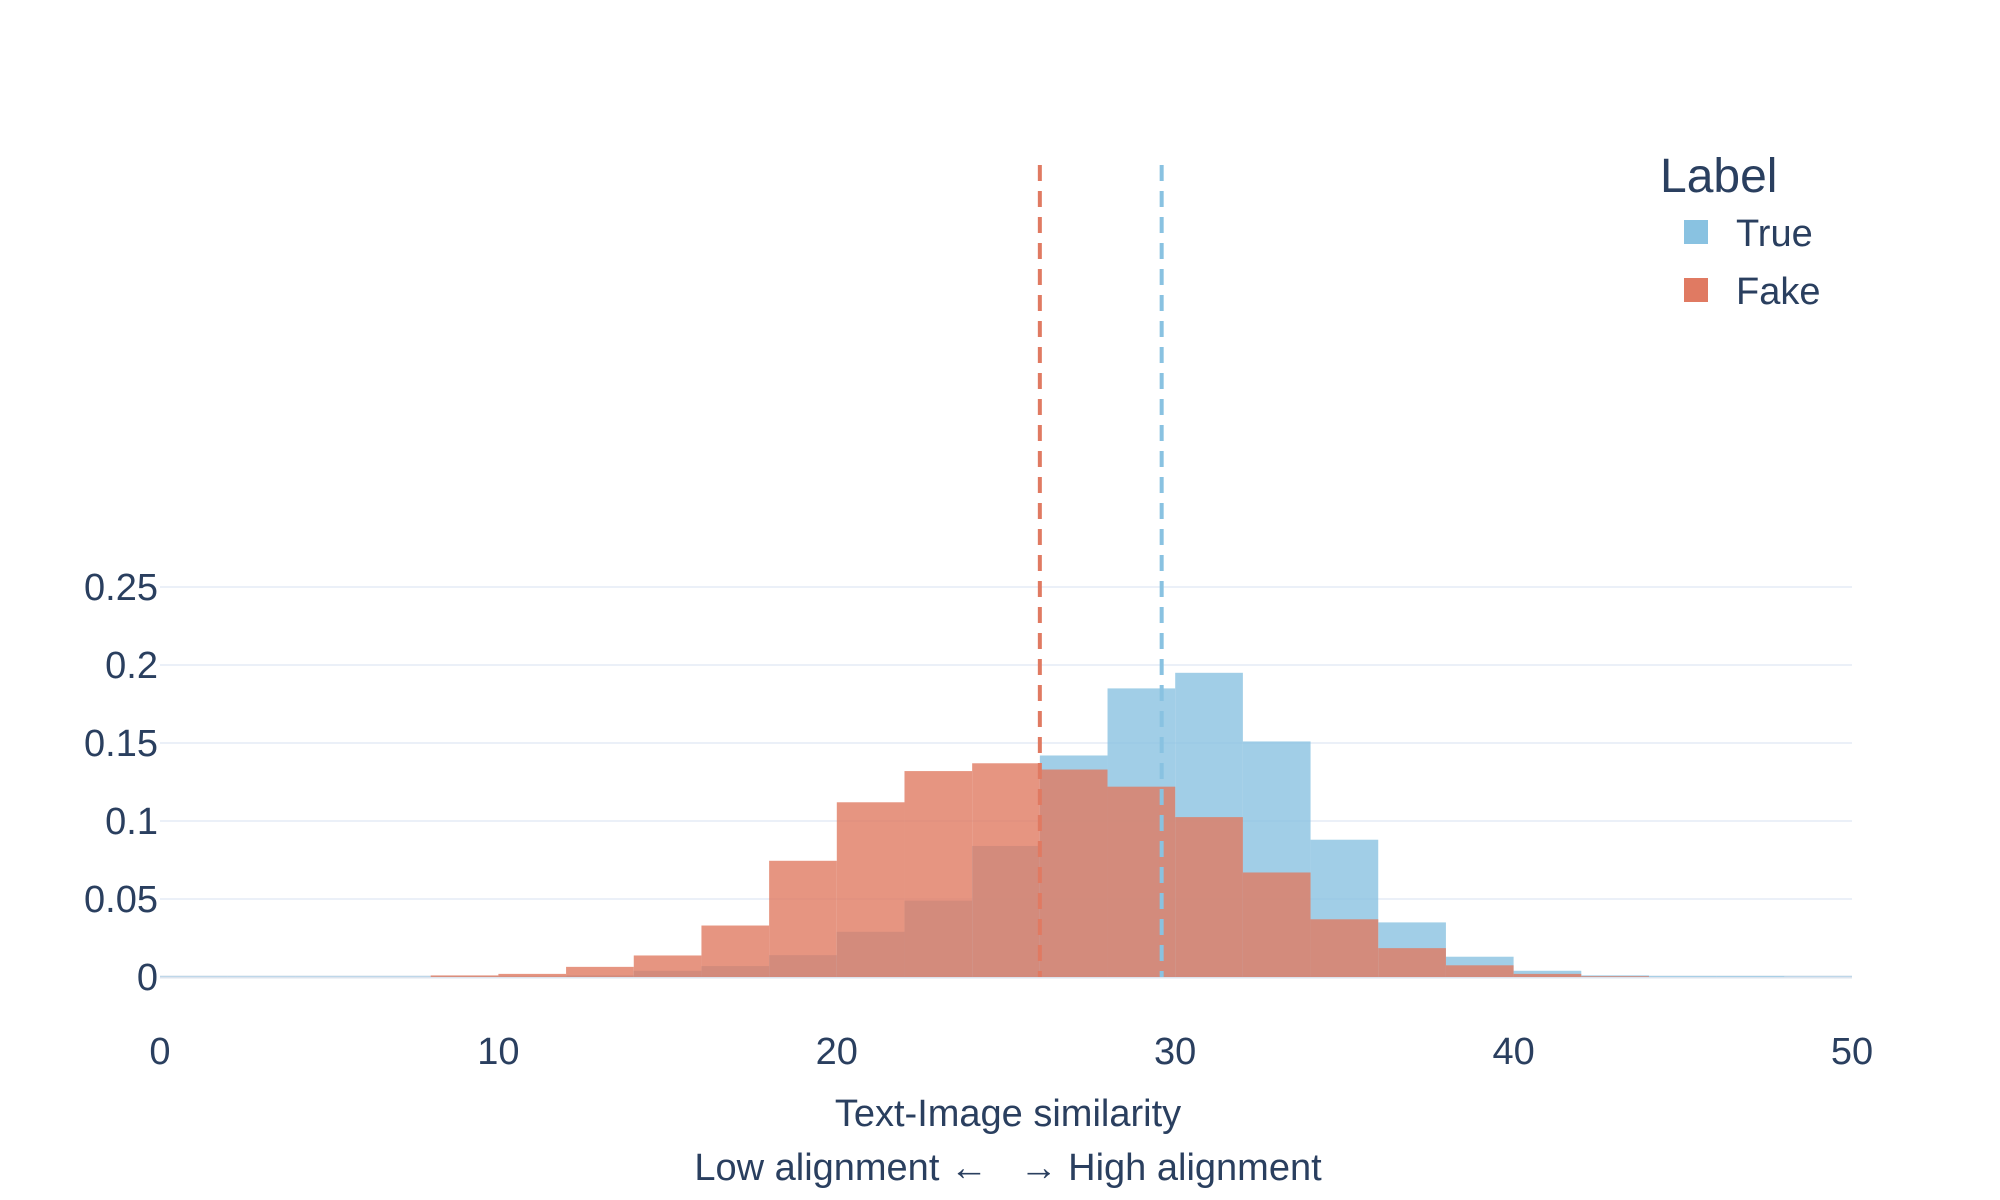  Describe the element at coordinates (159, 1052) in the screenshot. I see `x-tick-label: 0` at that location.